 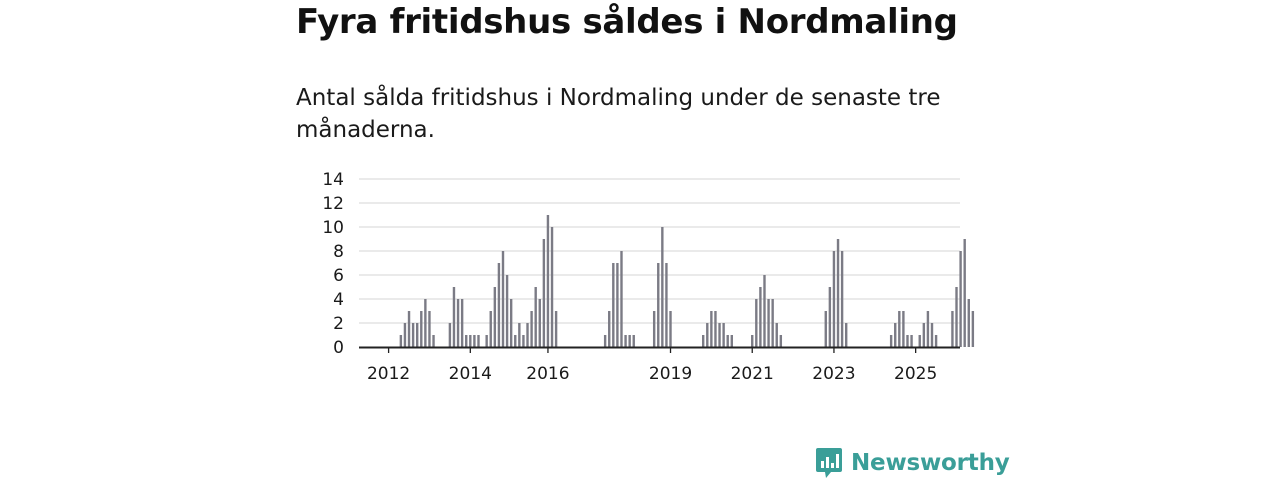 What do you see at coordinates (930, 463) in the screenshot?
I see `brand-name: Newsworthy` at bounding box center [930, 463].